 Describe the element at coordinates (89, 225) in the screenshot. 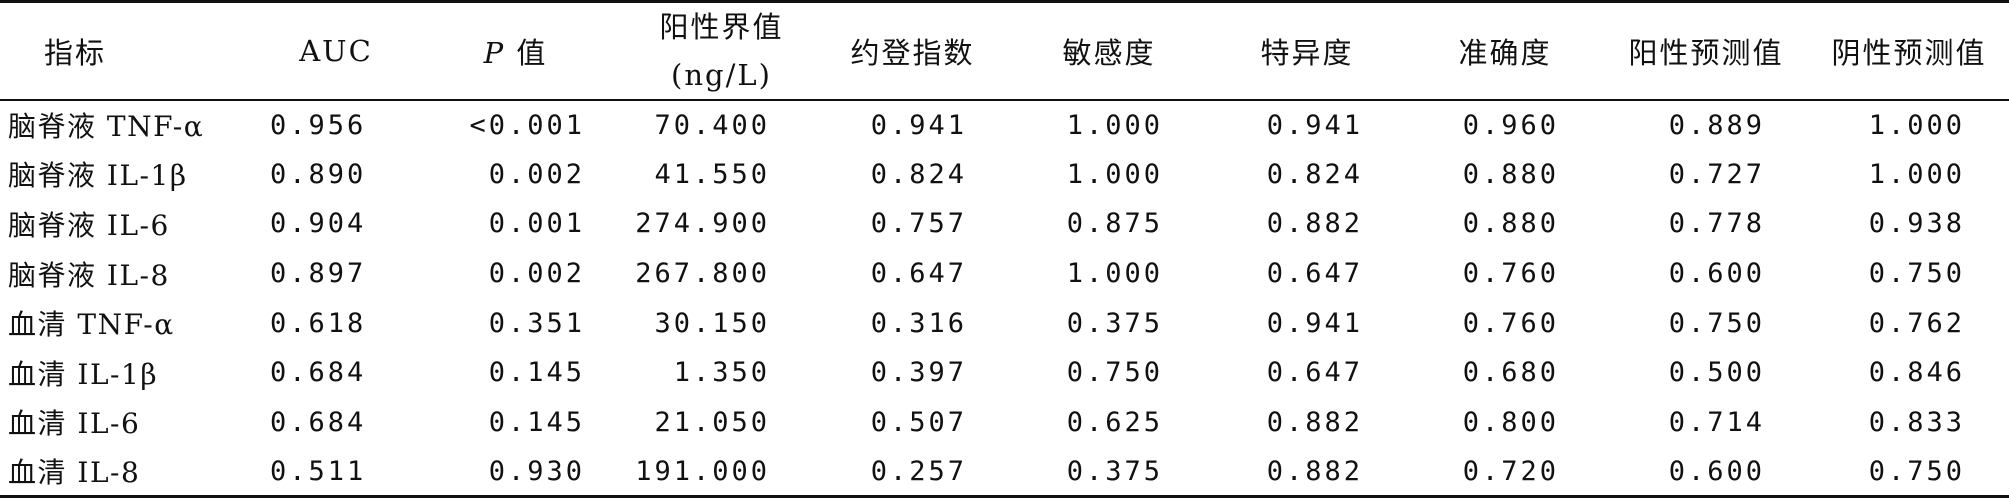

I see `cell-name: 脑脊液 IL-6` at that location.